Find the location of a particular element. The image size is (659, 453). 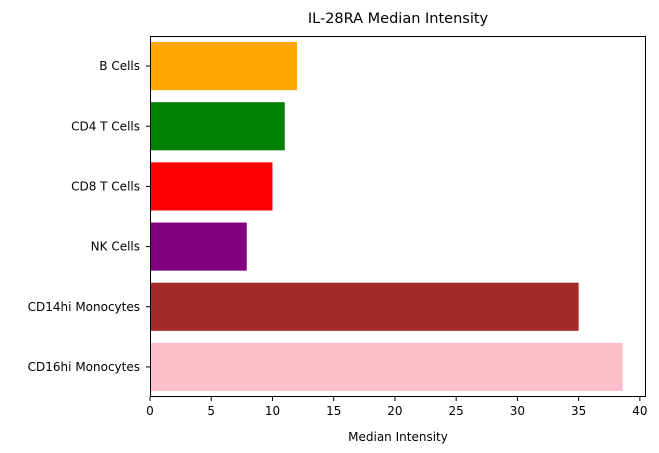

y-tick-label: NK Cells is located at coordinates (115, 247).